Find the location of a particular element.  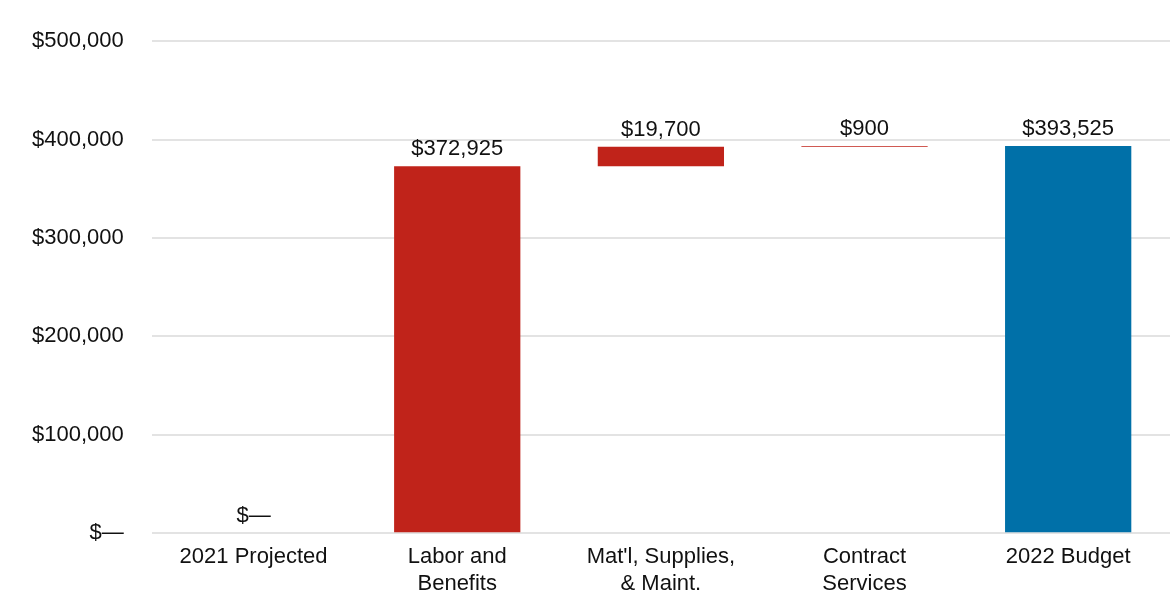

data-label: $— is located at coordinates (253, 515).